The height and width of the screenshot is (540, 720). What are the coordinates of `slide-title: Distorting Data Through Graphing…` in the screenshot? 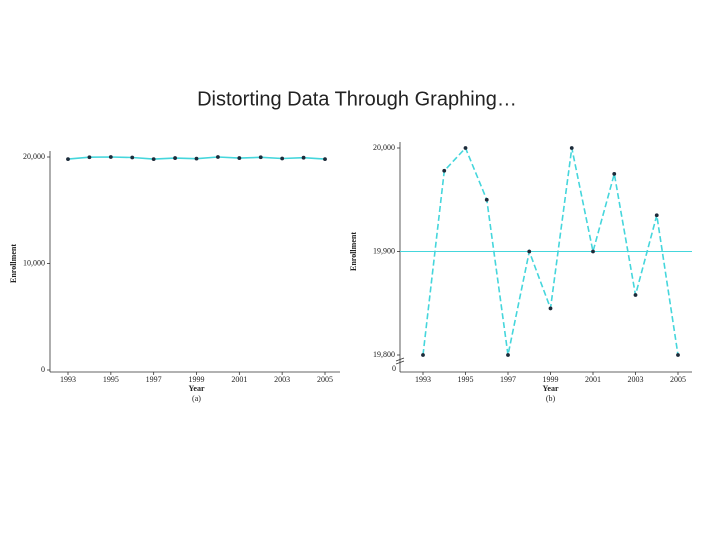 It's located at (357, 99).